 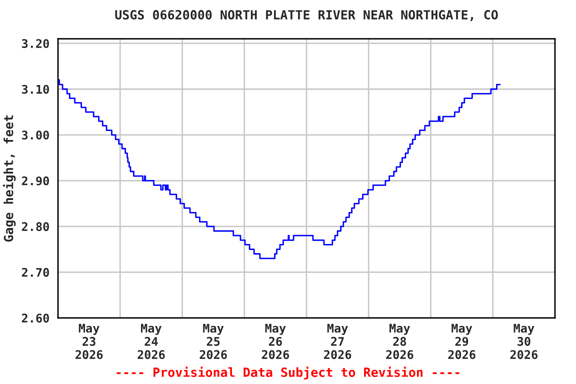 What do you see at coordinates (35, 43) in the screenshot?
I see `y-tick-label: 3.20` at bounding box center [35, 43].